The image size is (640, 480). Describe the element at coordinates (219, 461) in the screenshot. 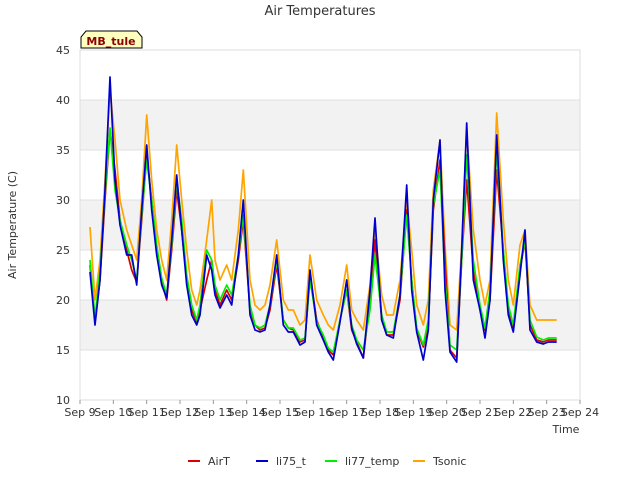

I see `legend-label: AirT` at that location.